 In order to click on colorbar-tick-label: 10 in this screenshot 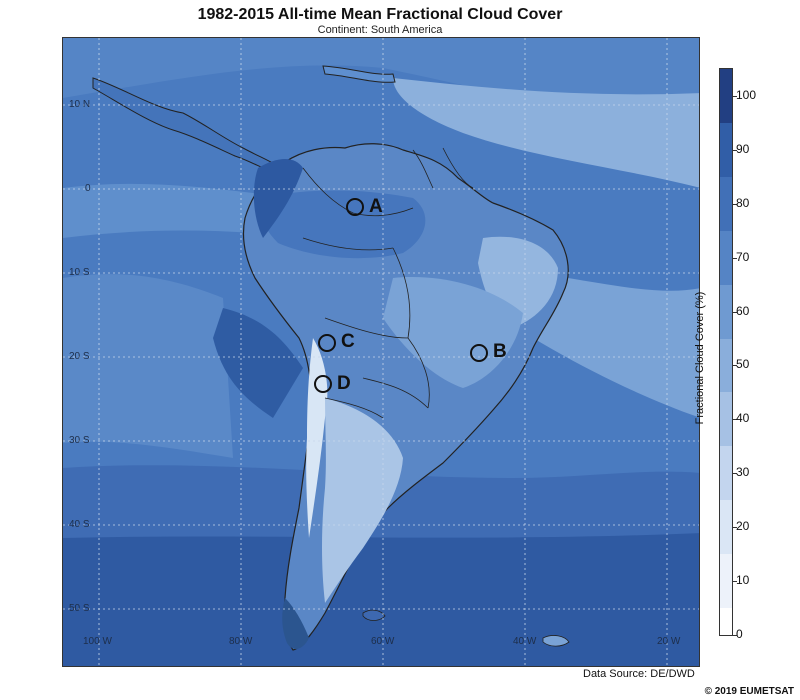, I will do `click(743, 580)`.